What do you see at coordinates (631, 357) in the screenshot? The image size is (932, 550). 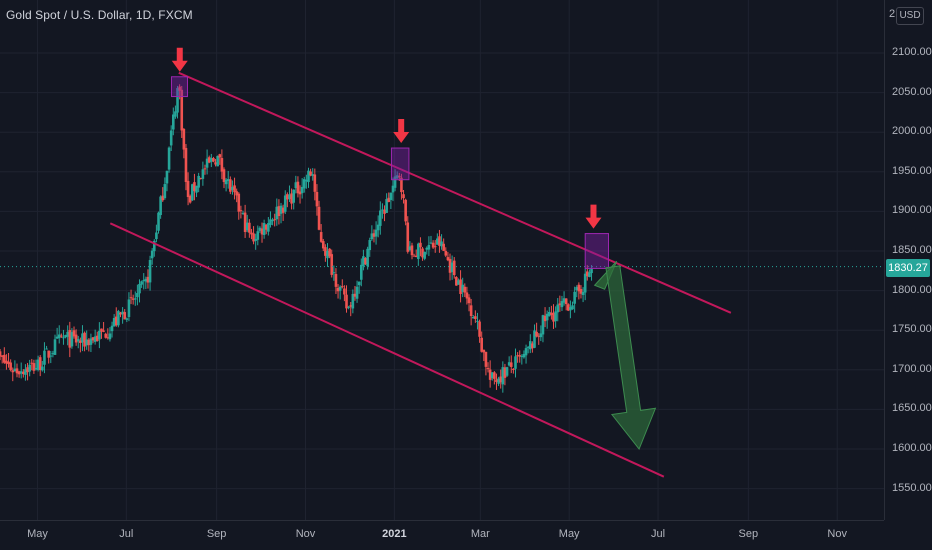 I see `forecast-down-arrow-icon` at bounding box center [631, 357].